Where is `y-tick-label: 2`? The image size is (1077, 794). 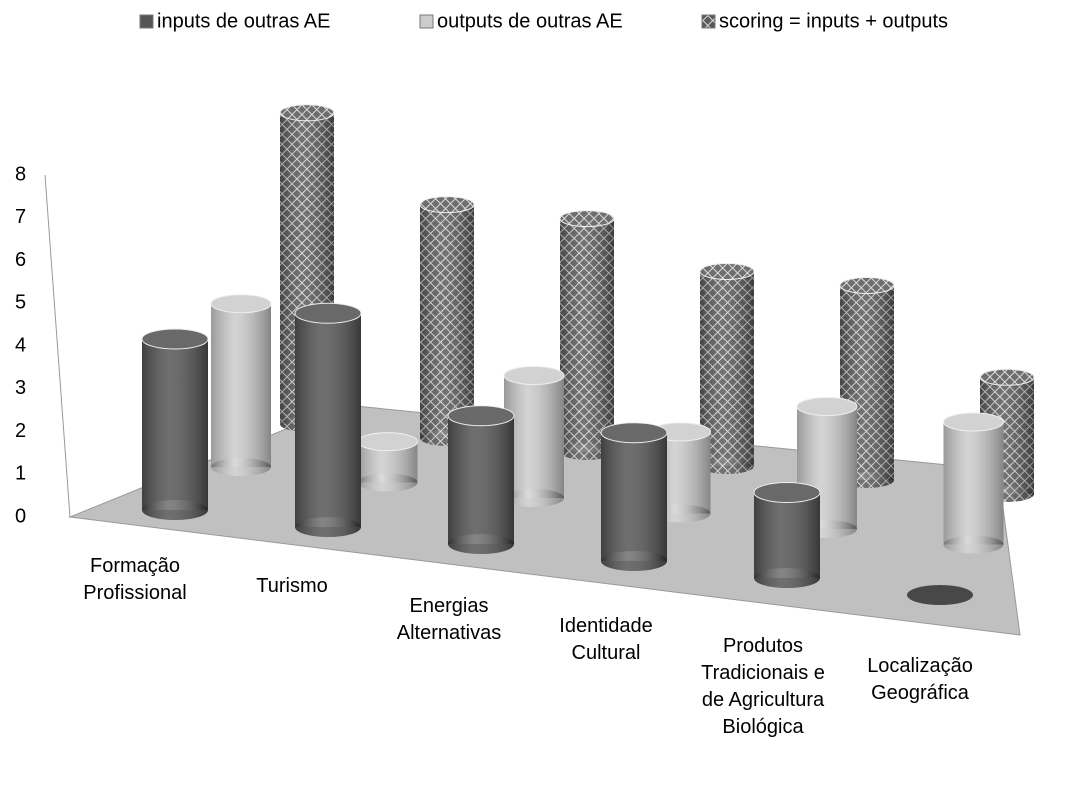
y-tick-label: 2 is located at coordinates (20, 431).